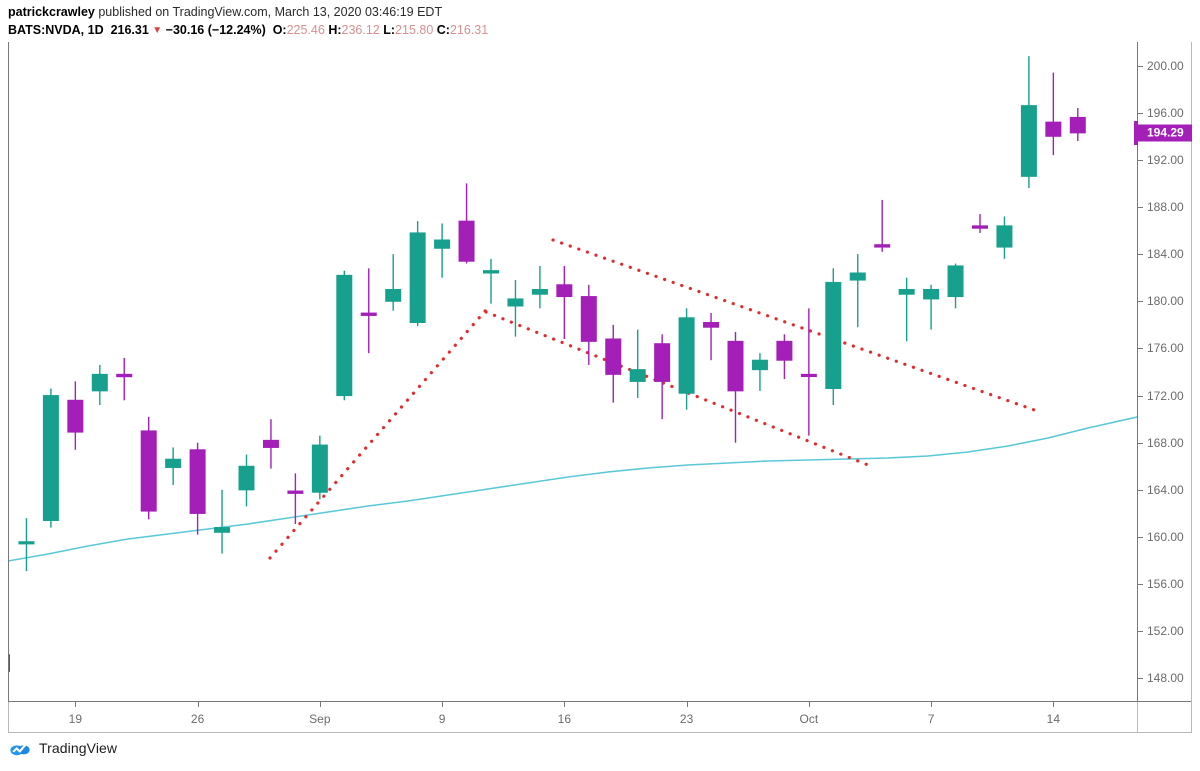 This screenshot has height=771, width=1200. I want to click on time-scale: 19 26 Sep 9 16 23 Oct 7 14, so click(600, 718).